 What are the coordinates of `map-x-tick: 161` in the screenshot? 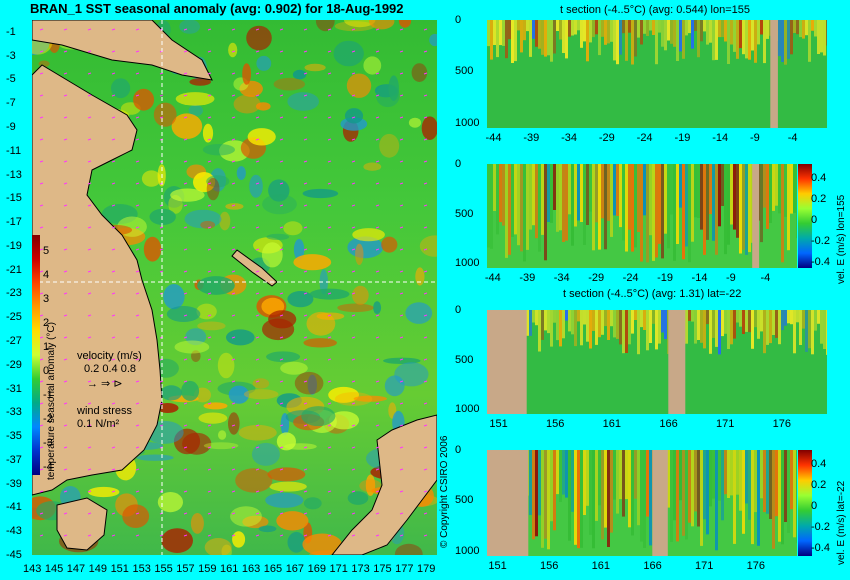 It's located at (229, 569).